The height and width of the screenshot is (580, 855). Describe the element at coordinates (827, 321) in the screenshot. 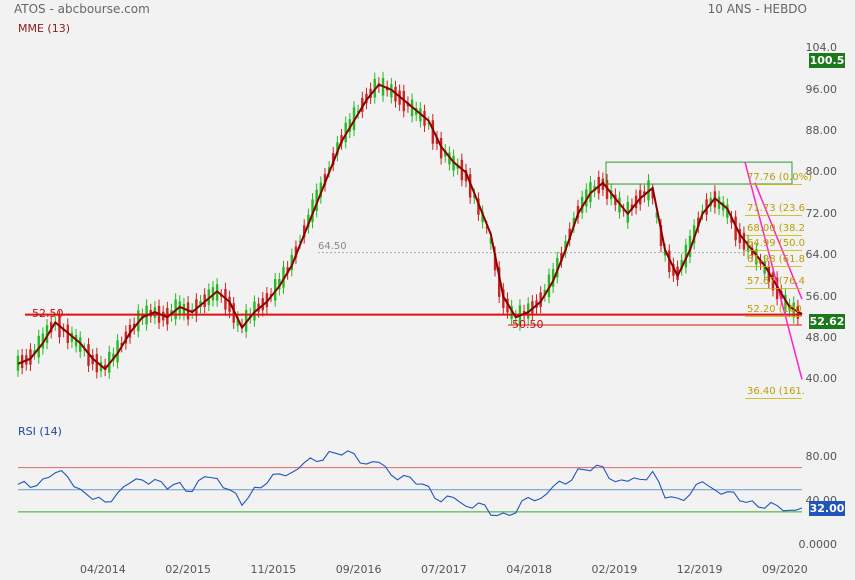

I see `current-price-badge: 52.62` at that location.